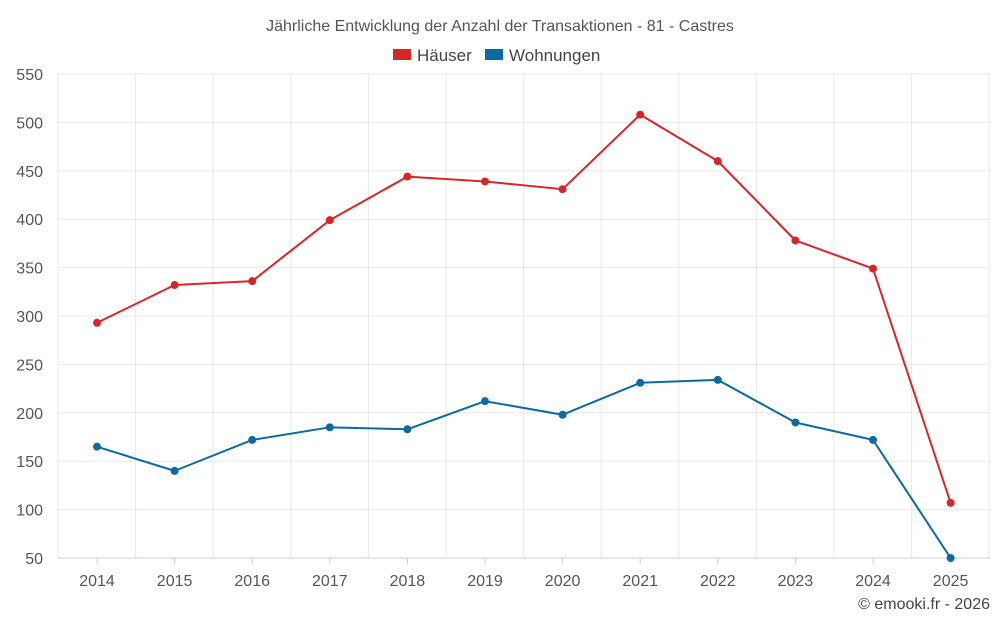 This screenshot has width=1000, height=625. Describe the element at coordinates (29, 75) in the screenshot. I see `y-tick-label-550: 550` at that location.